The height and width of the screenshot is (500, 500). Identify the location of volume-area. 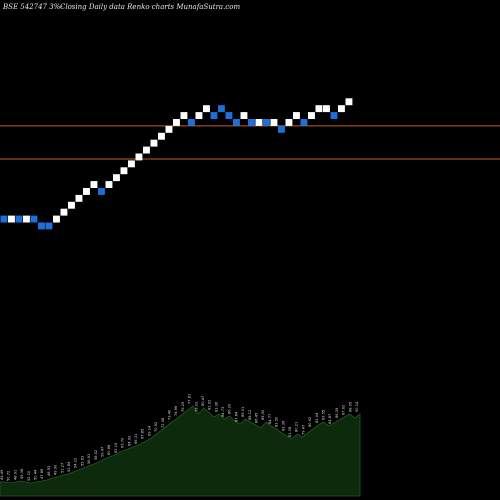
(180, 451).